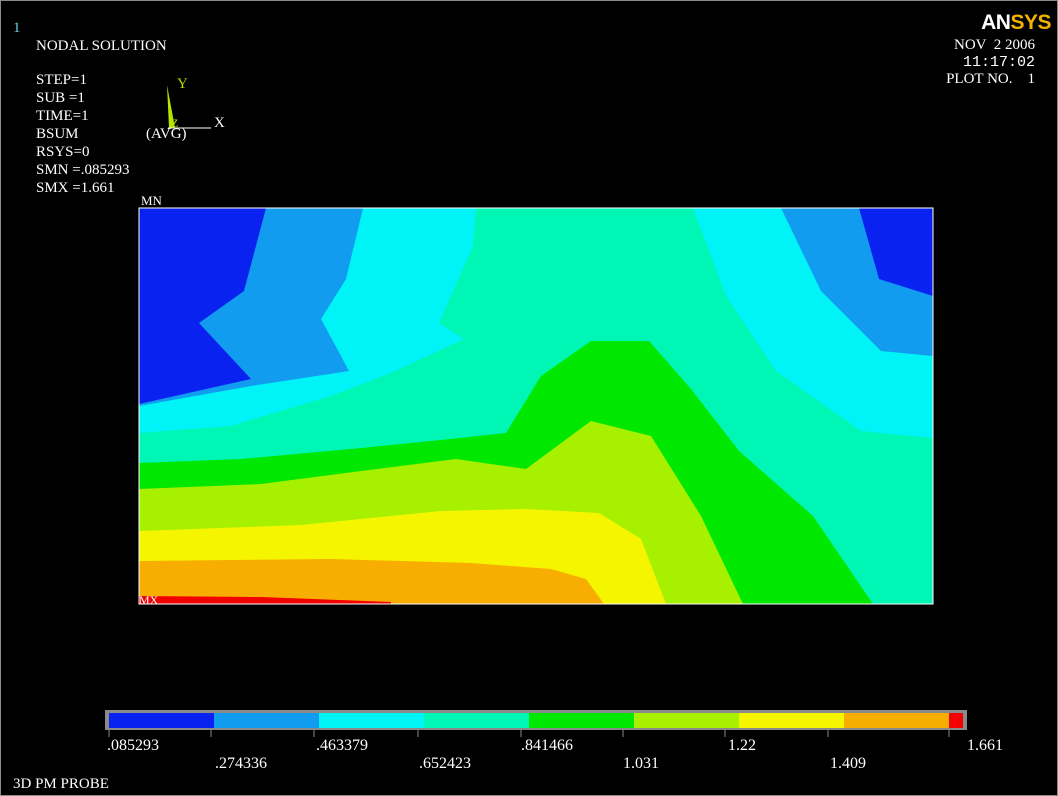 The image size is (1058, 796). Describe the element at coordinates (1030, 22) in the screenshot. I see `logo-part-sys: SYS` at that location.